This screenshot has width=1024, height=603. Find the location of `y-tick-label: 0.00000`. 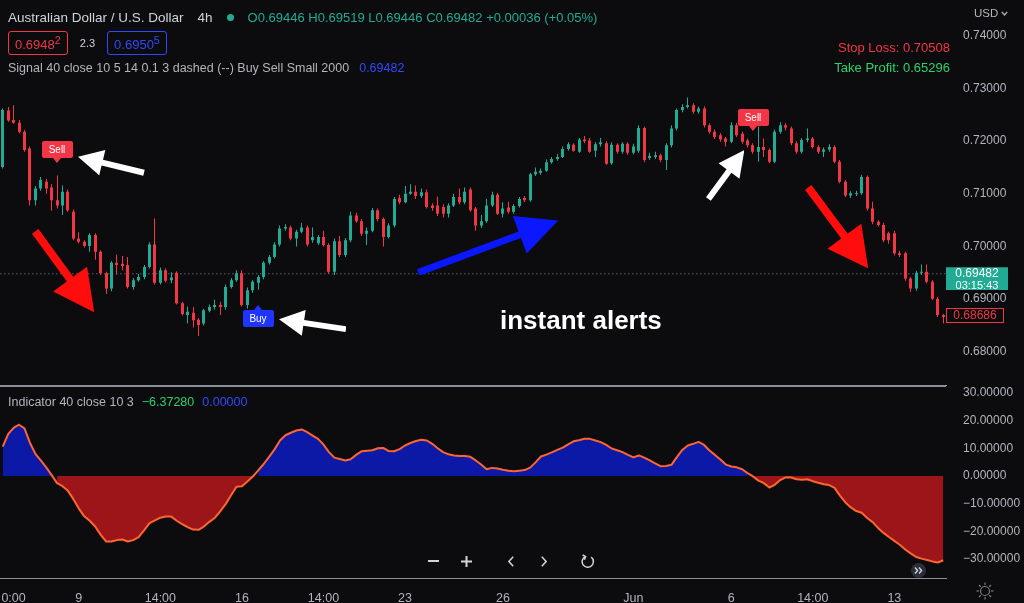

y-tick-label: 0.00000 is located at coordinates (985, 475).